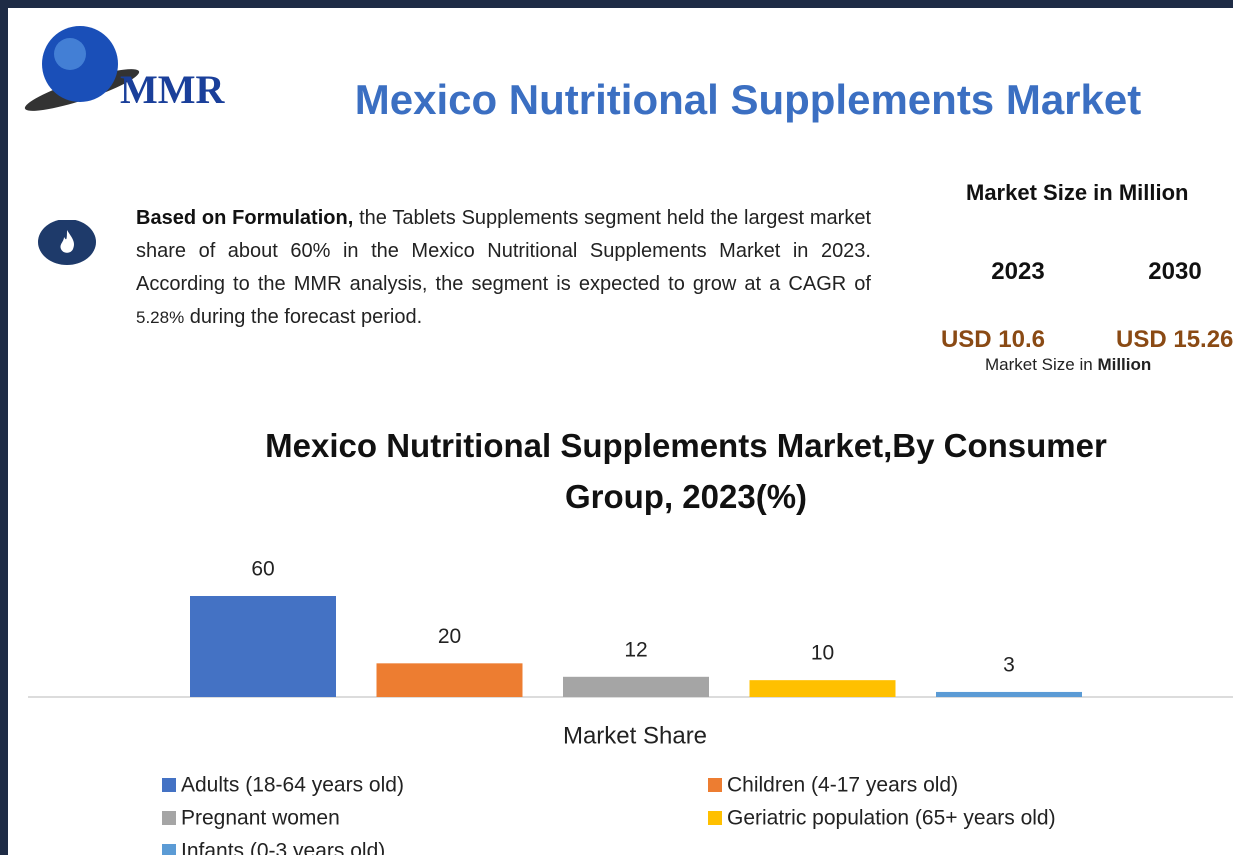 This screenshot has height=855, width=1233. Describe the element at coordinates (67, 242) in the screenshot. I see `icon` at that location.